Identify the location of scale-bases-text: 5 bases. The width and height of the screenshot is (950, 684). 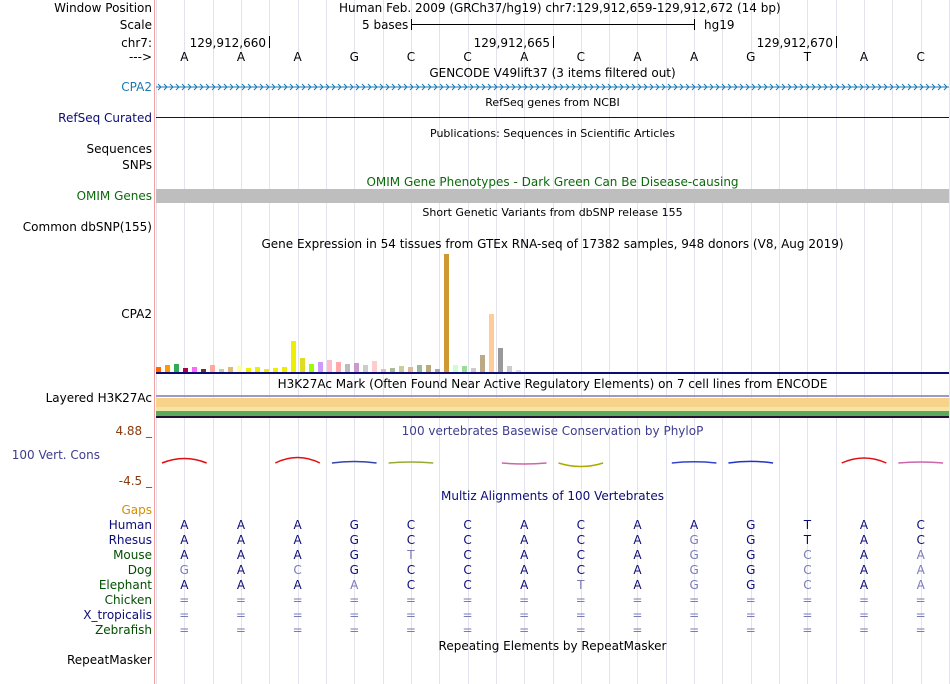
(385, 25).